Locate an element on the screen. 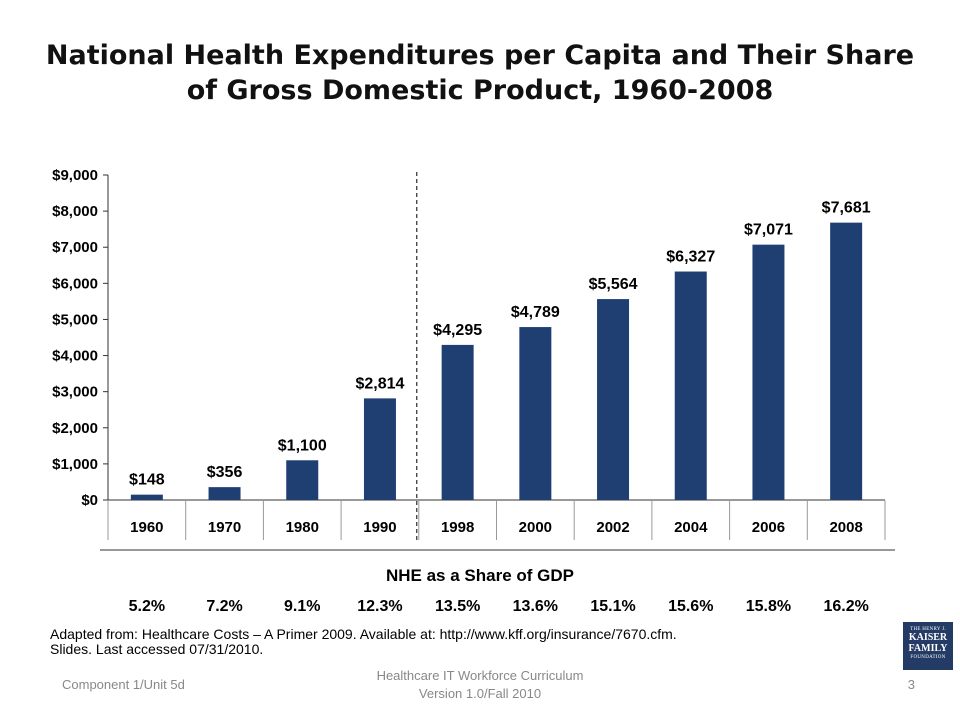  data-label-1970: $356 is located at coordinates (225, 472).